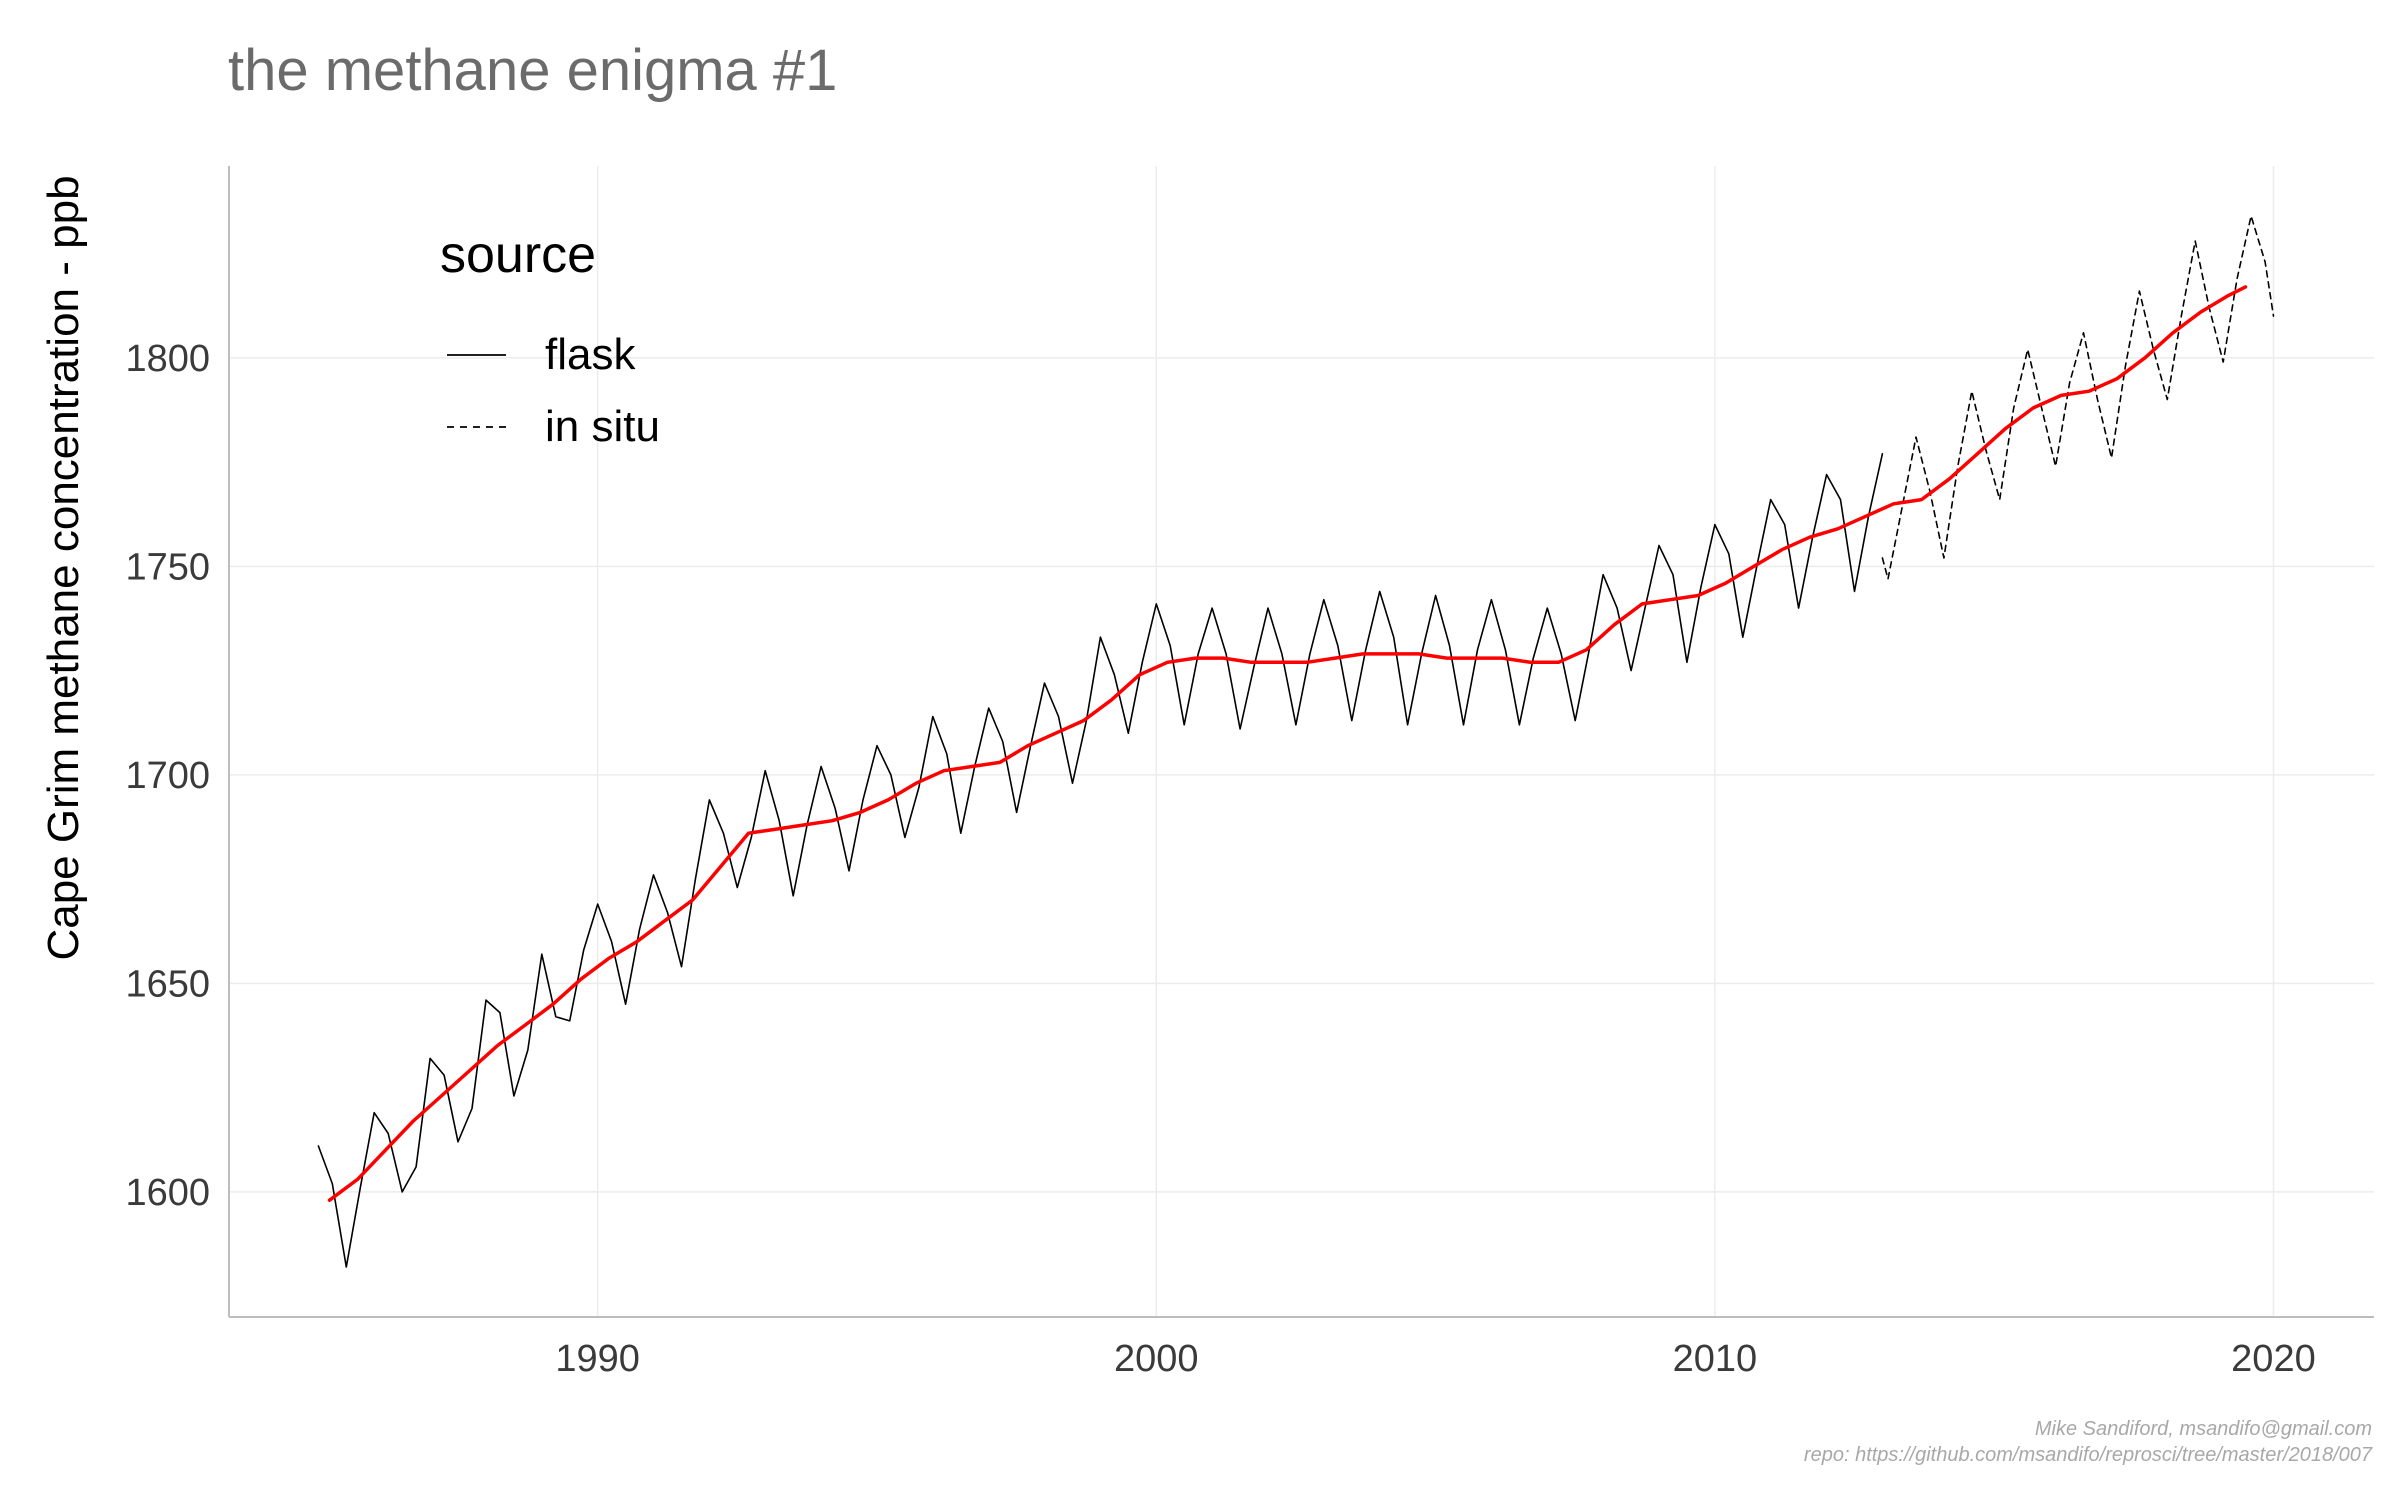 Image resolution: width=2400 pixels, height=1500 pixels. What do you see at coordinates (590, 354) in the screenshot?
I see `legend-label-flask: flask` at bounding box center [590, 354].